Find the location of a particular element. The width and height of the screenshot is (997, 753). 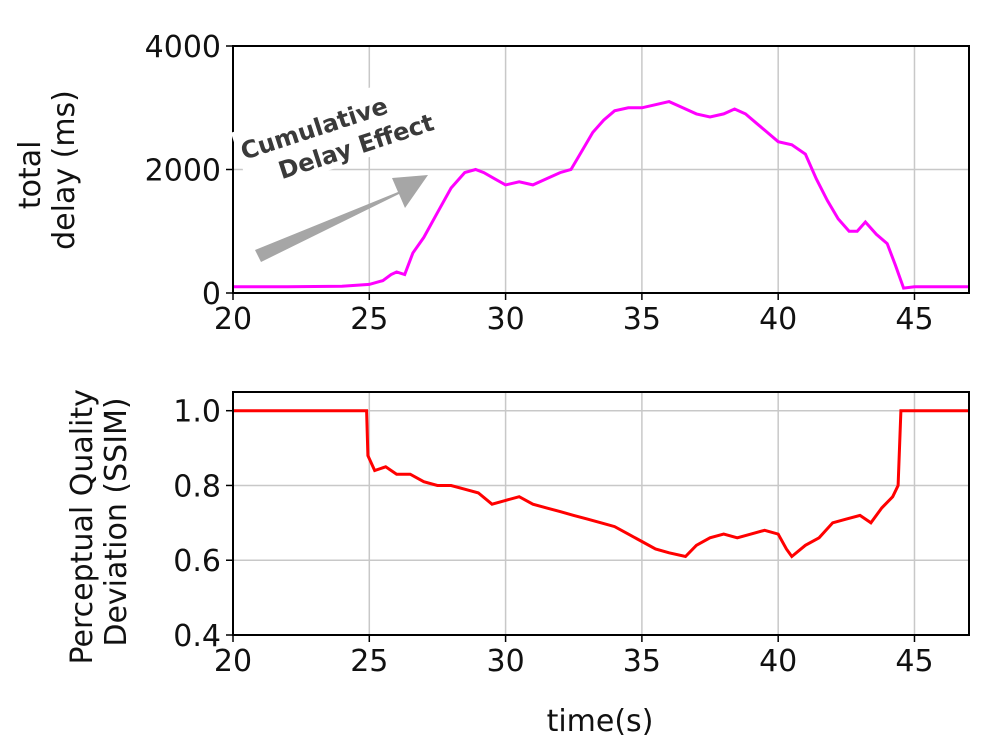

x-axis-label: time(s) is located at coordinates (600, 721).